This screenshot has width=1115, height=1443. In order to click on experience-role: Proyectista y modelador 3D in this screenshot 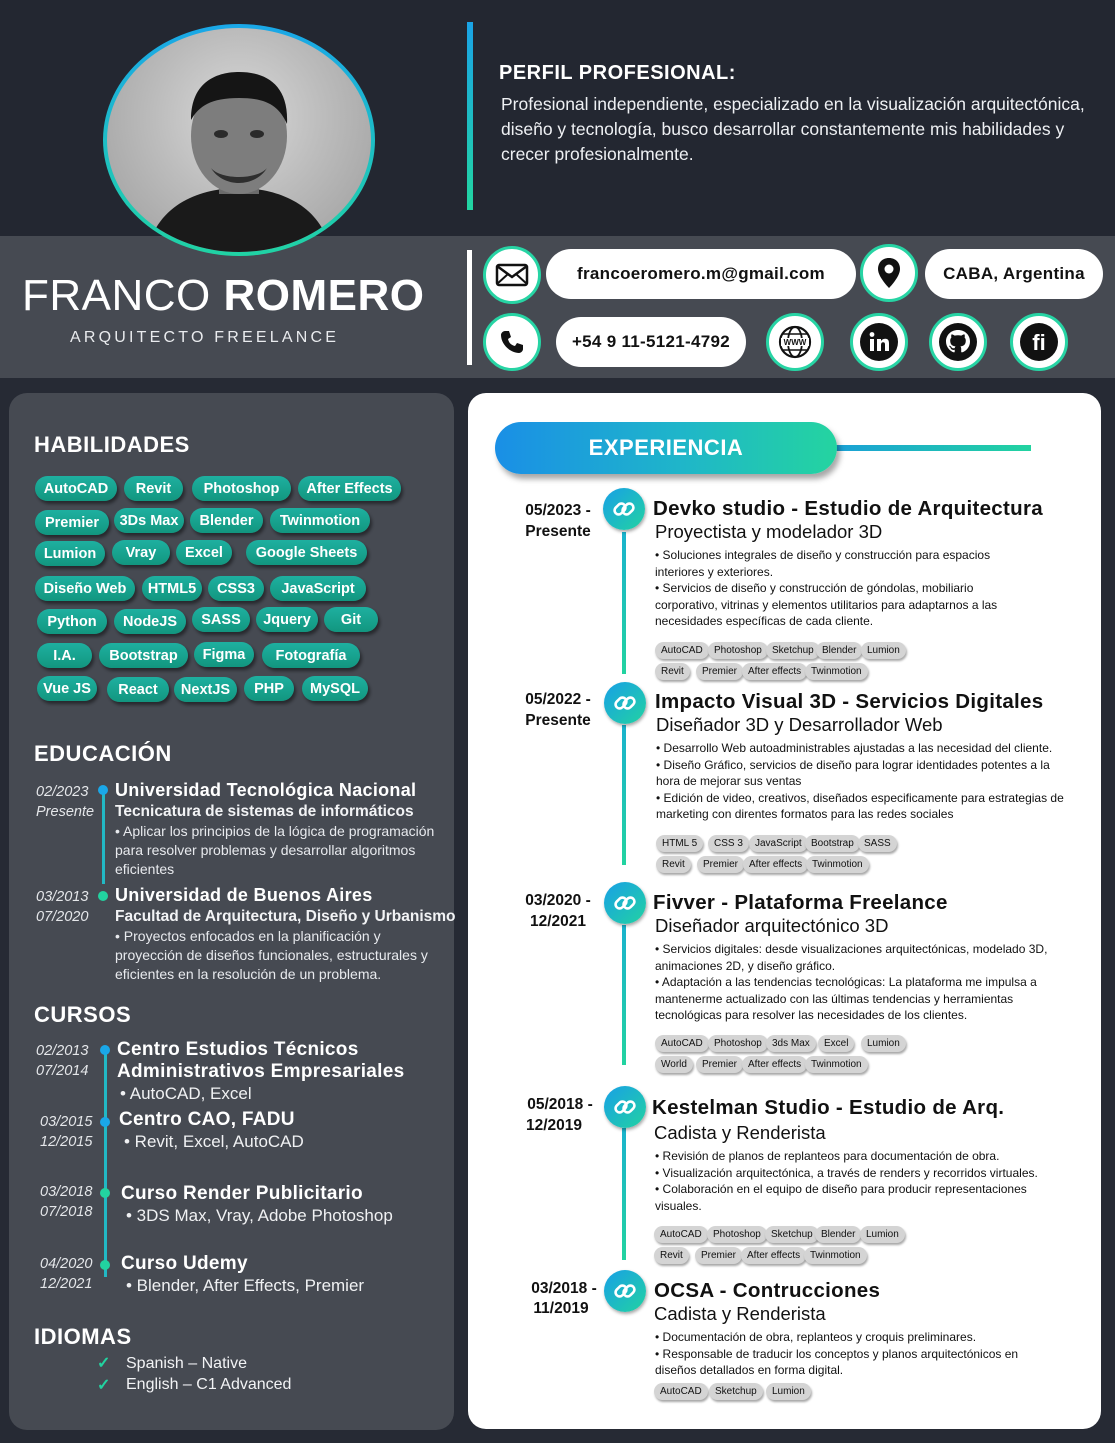, I will do `click(769, 531)`.